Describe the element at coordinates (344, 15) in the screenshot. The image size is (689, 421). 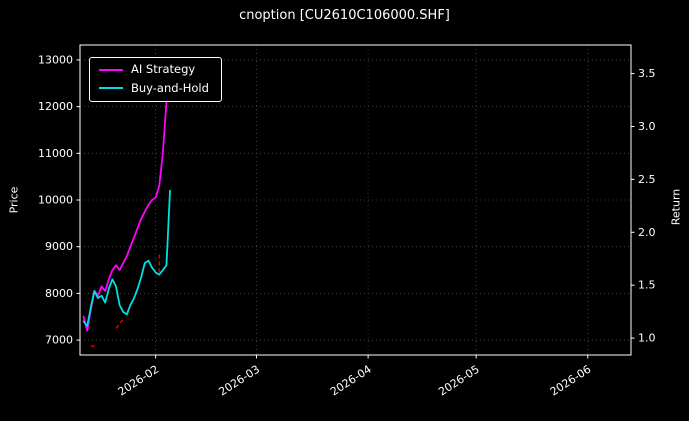
I see `chart-title: cnoption [CU2610C106000.SHF]` at that location.